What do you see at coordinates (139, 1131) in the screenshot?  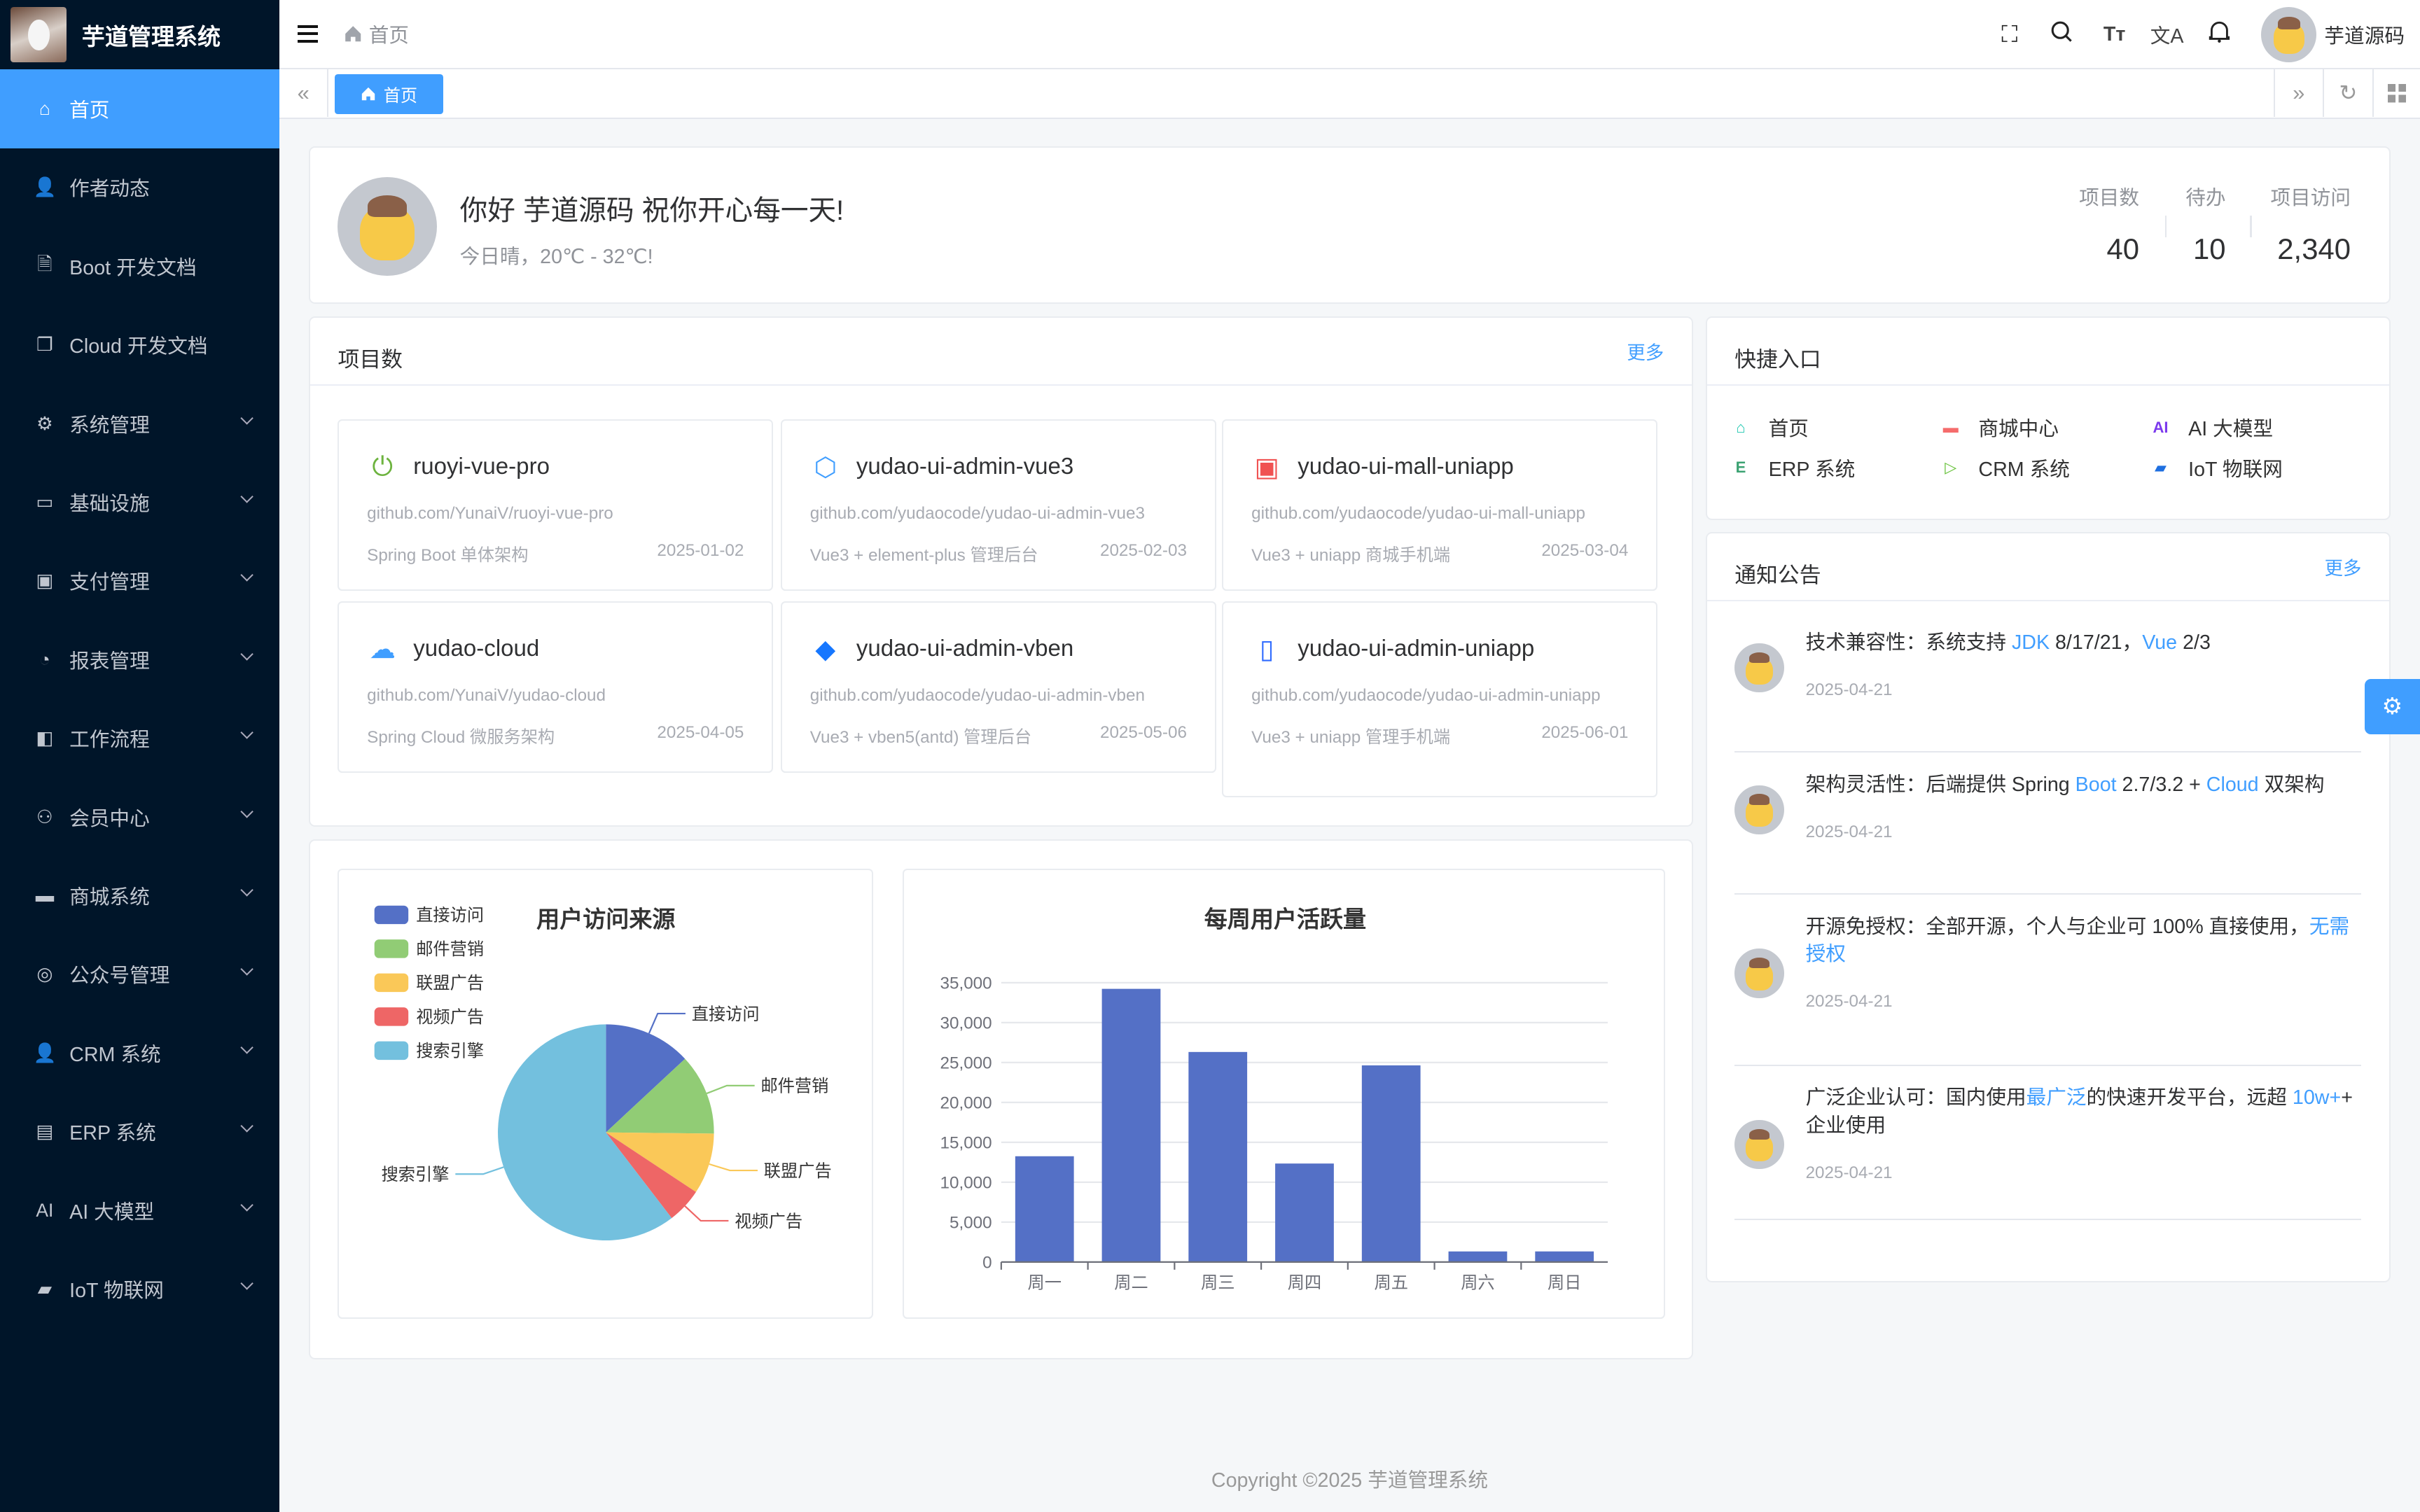 I see `sidebar-item: ▤ ERP 系统` at bounding box center [139, 1131].